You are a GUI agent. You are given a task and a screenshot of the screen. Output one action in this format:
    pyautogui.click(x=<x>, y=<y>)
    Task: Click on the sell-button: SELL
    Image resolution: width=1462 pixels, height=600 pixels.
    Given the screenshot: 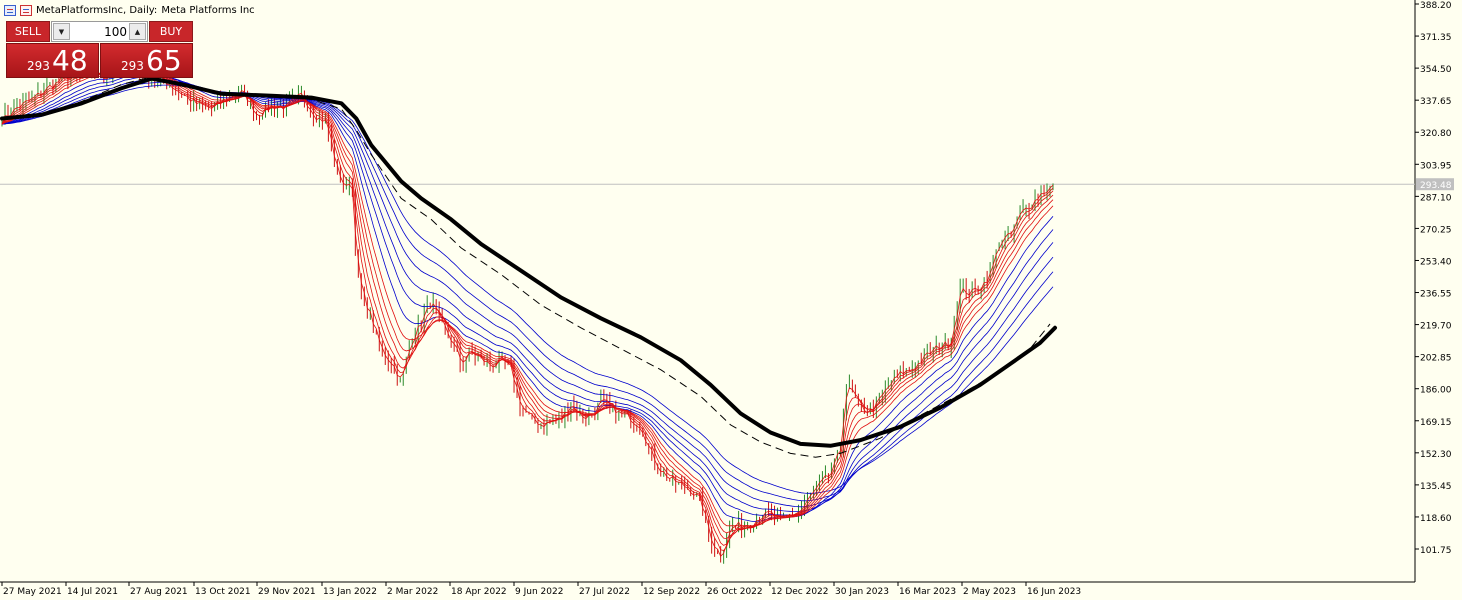 What is the action you would take?
    pyautogui.click(x=28, y=31)
    